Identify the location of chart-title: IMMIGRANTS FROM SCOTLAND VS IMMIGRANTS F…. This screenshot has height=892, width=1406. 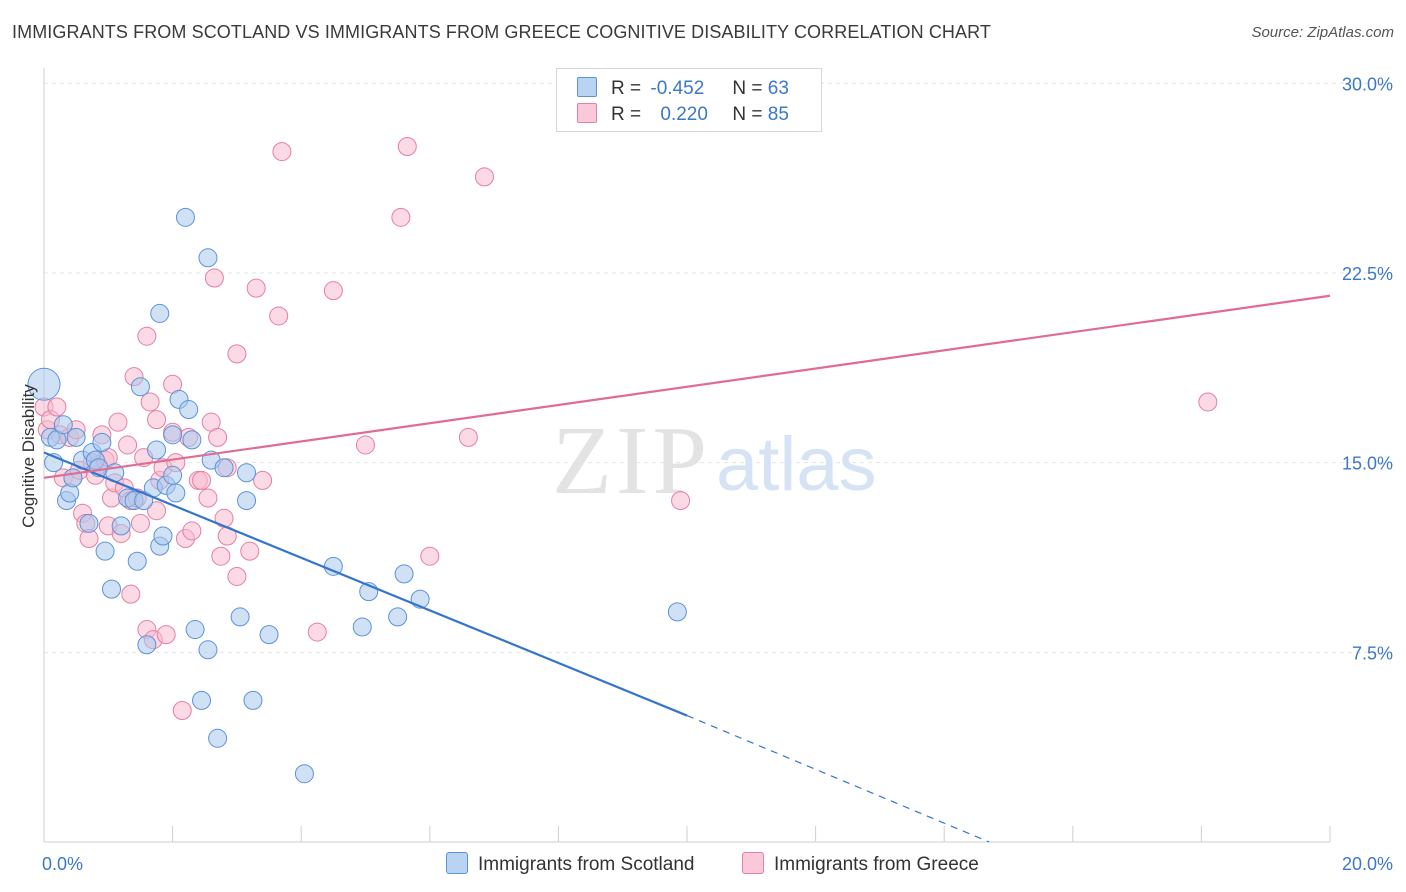
(501, 32).